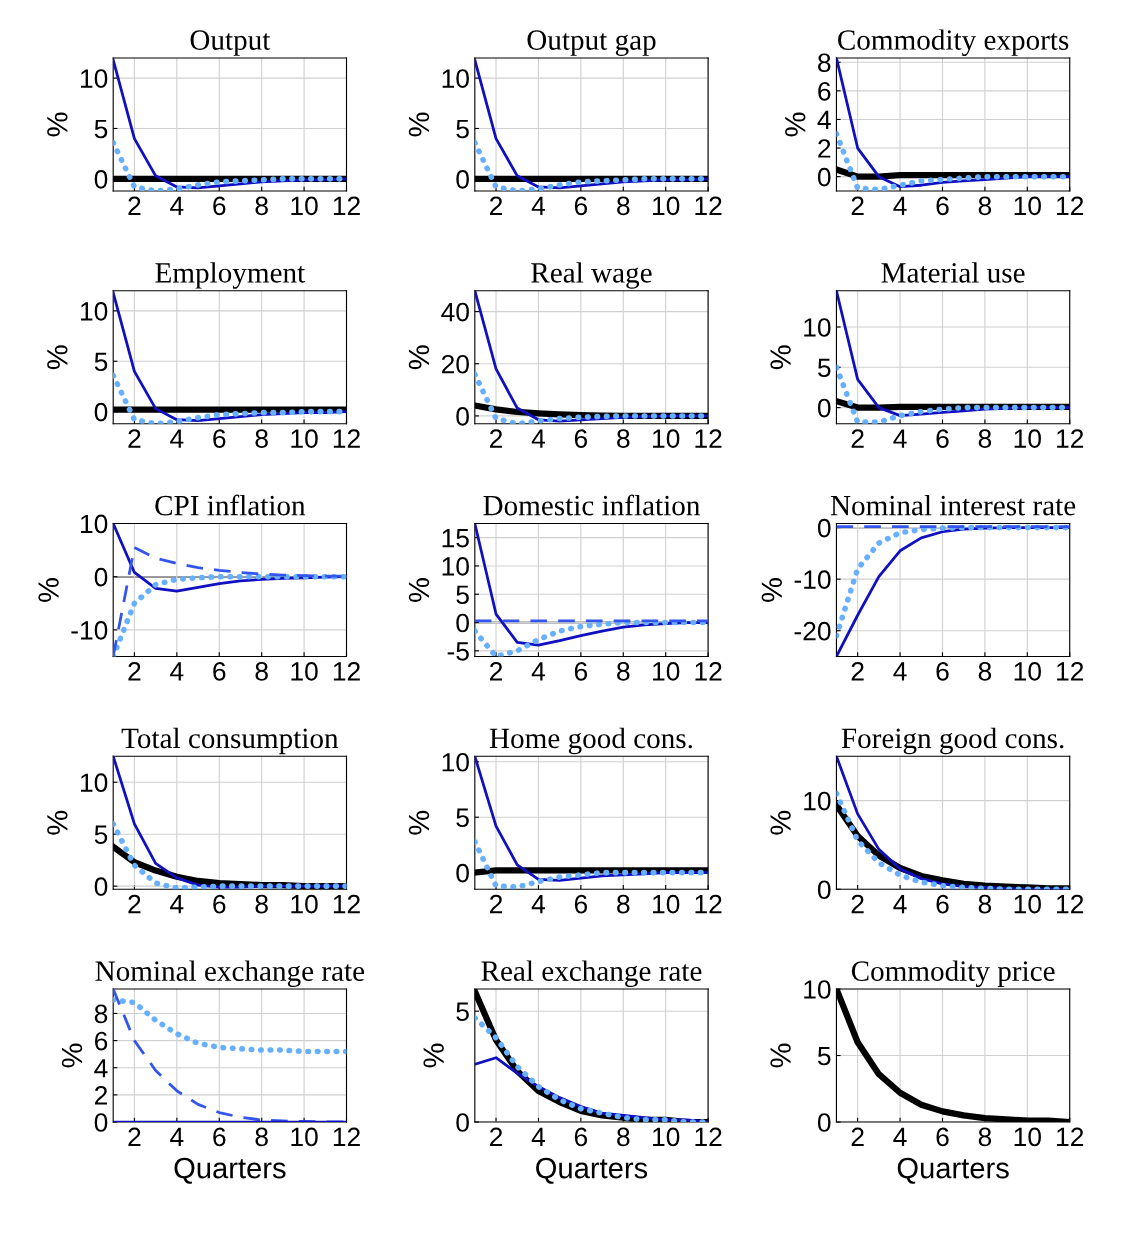  Describe the element at coordinates (824, 91) in the screenshot. I see `y-tick-label: 6` at that location.